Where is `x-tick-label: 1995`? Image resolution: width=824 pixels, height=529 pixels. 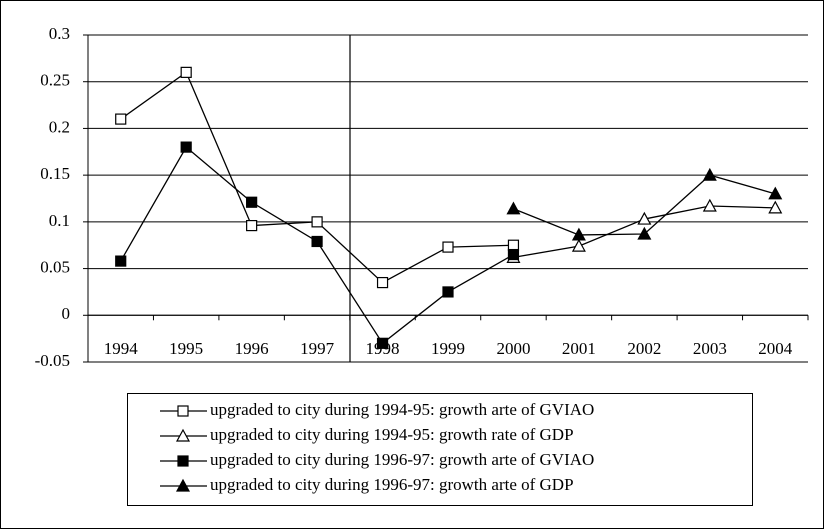 x-tick-label: 1995 is located at coordinates (186, 348).